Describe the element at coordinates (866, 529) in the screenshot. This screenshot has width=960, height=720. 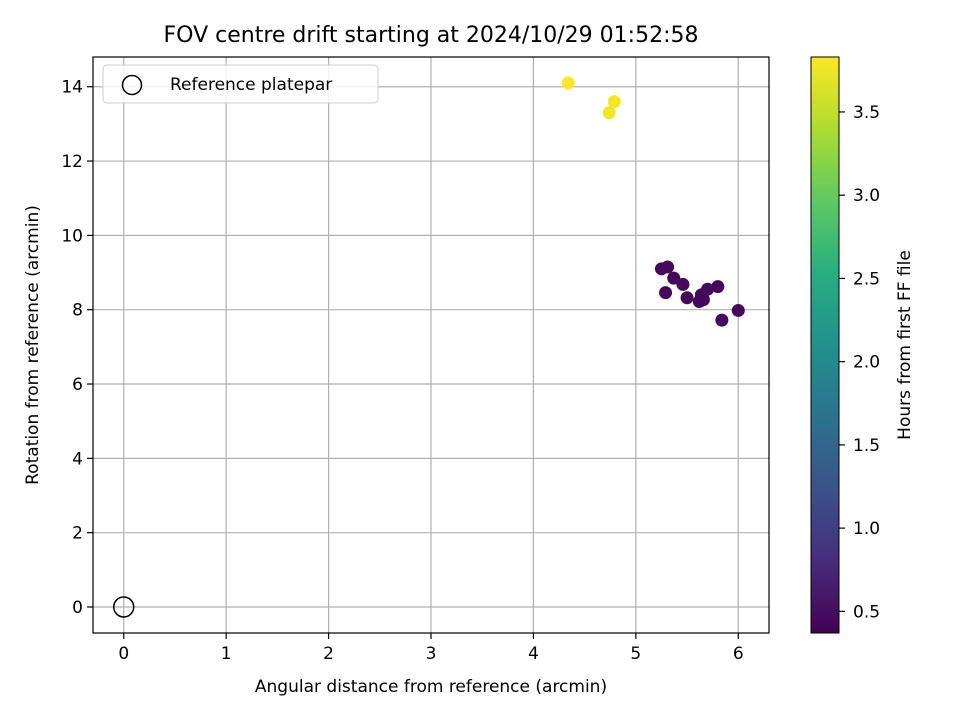
I see `colorbar-tick-label: 1.0` at that location.